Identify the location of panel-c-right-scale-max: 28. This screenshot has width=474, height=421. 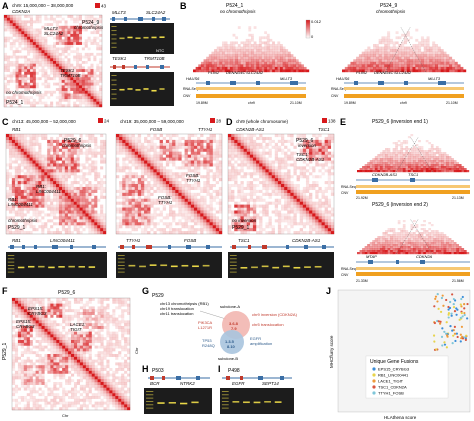
(219, 121).